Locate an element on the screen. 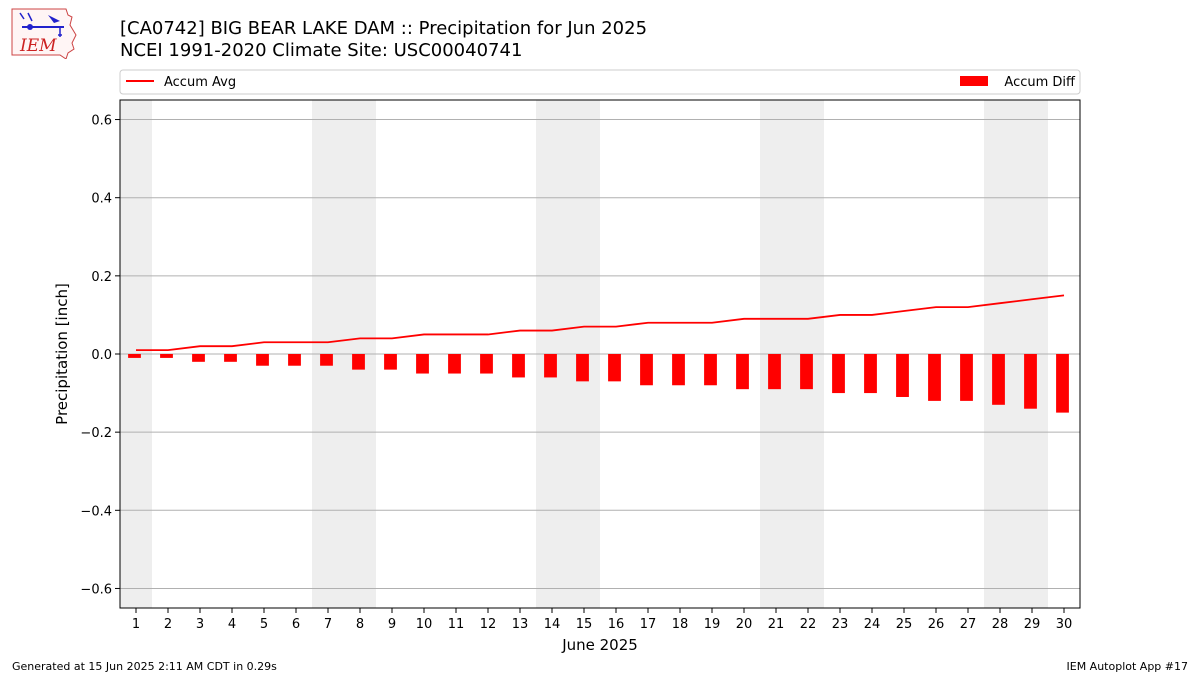 This screenshot has height=675, width=1200. x-tick-label: 7 is located at coordinates (328, 624).